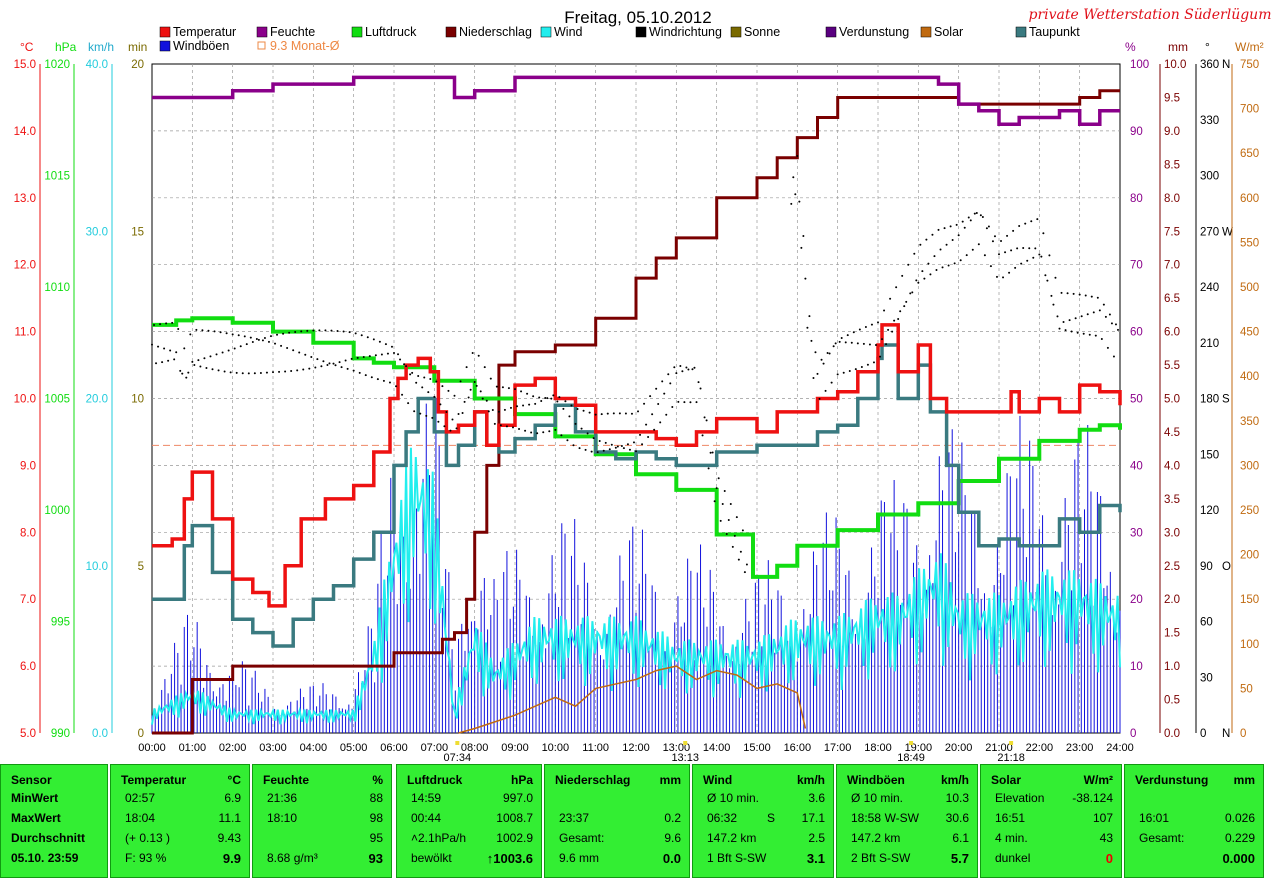  What do you see at coordinates (1136, 533) in the screenshot?
I see `hum-tick-label: 30` at bounding box center [1136, 533].